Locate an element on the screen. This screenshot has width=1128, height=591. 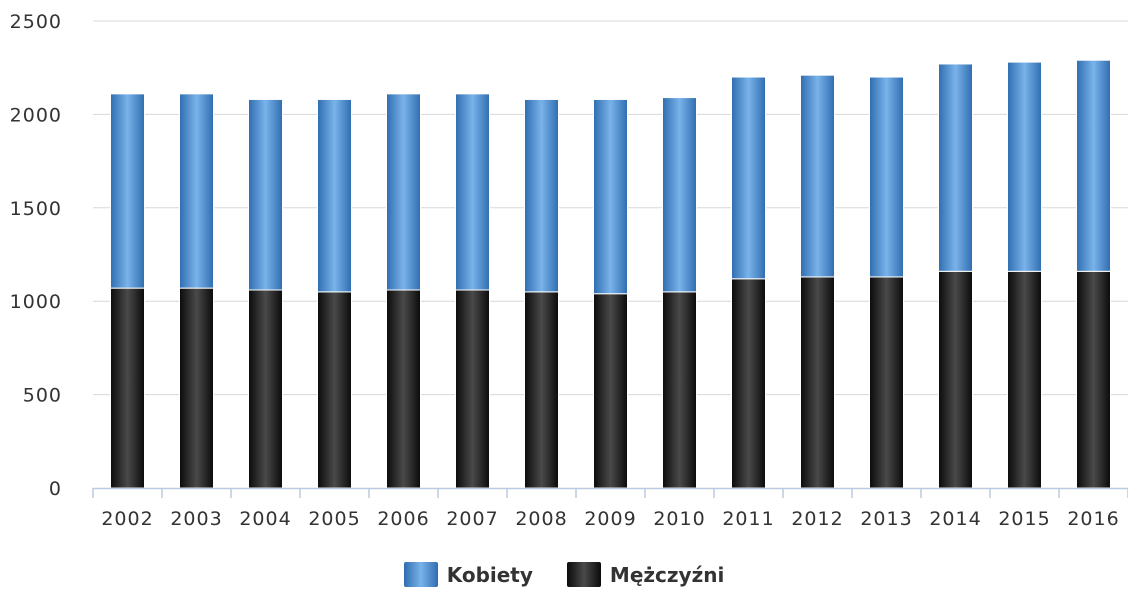
x-tick-label: 2006 is located at coordinates (403, 519).